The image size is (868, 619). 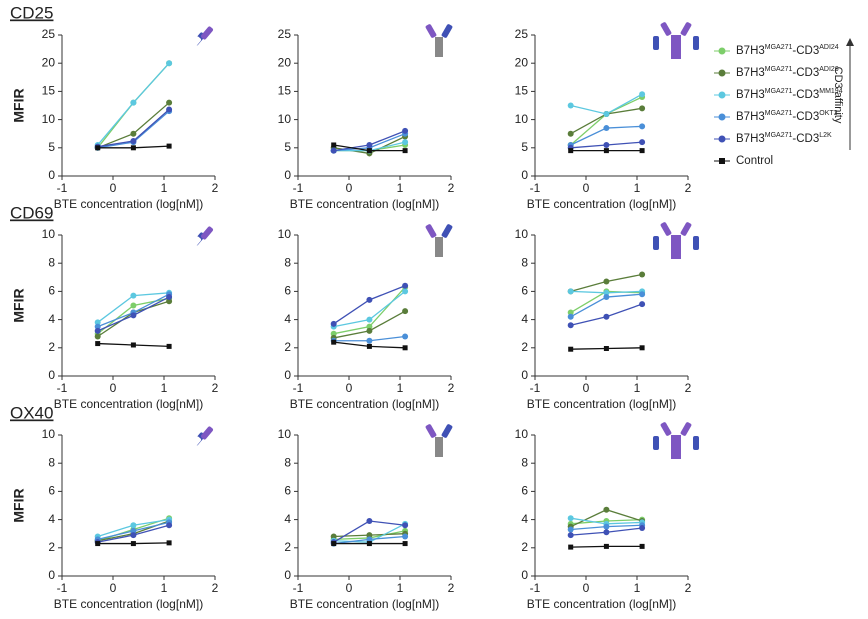 What do you see at coordinates (51, 319) in the screenshot?
I see `y-tick-label: 4` at bounding box center [51, 319].